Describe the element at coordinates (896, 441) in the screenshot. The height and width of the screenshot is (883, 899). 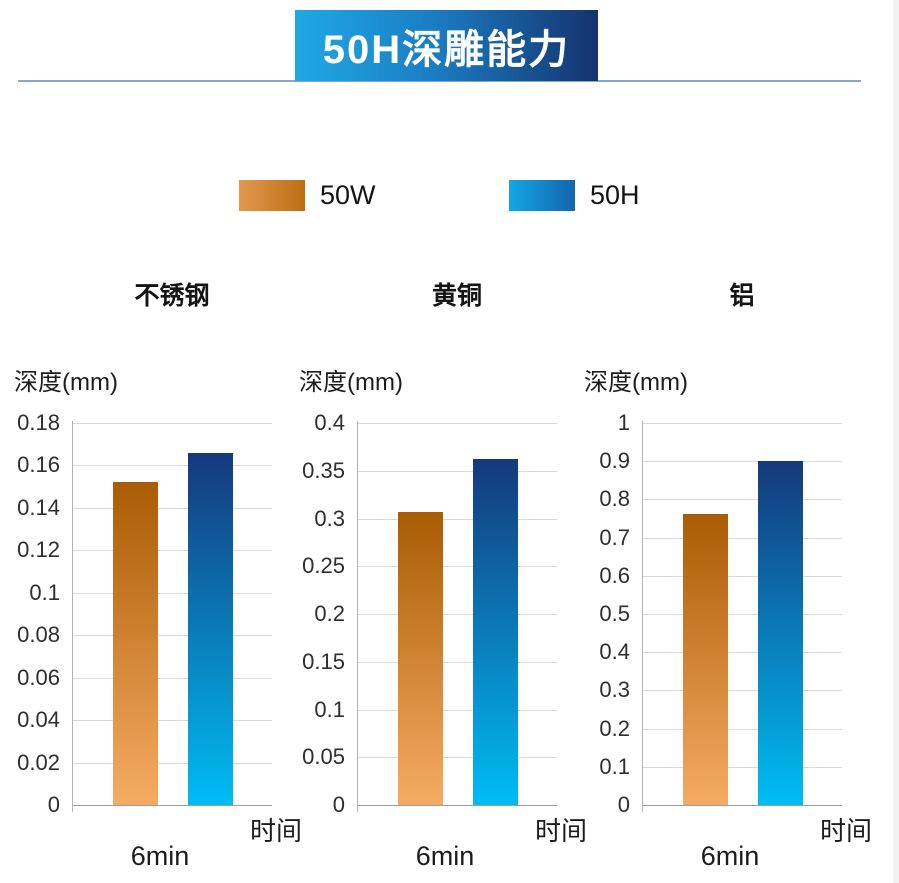
I see `page-right-edge` at that location.